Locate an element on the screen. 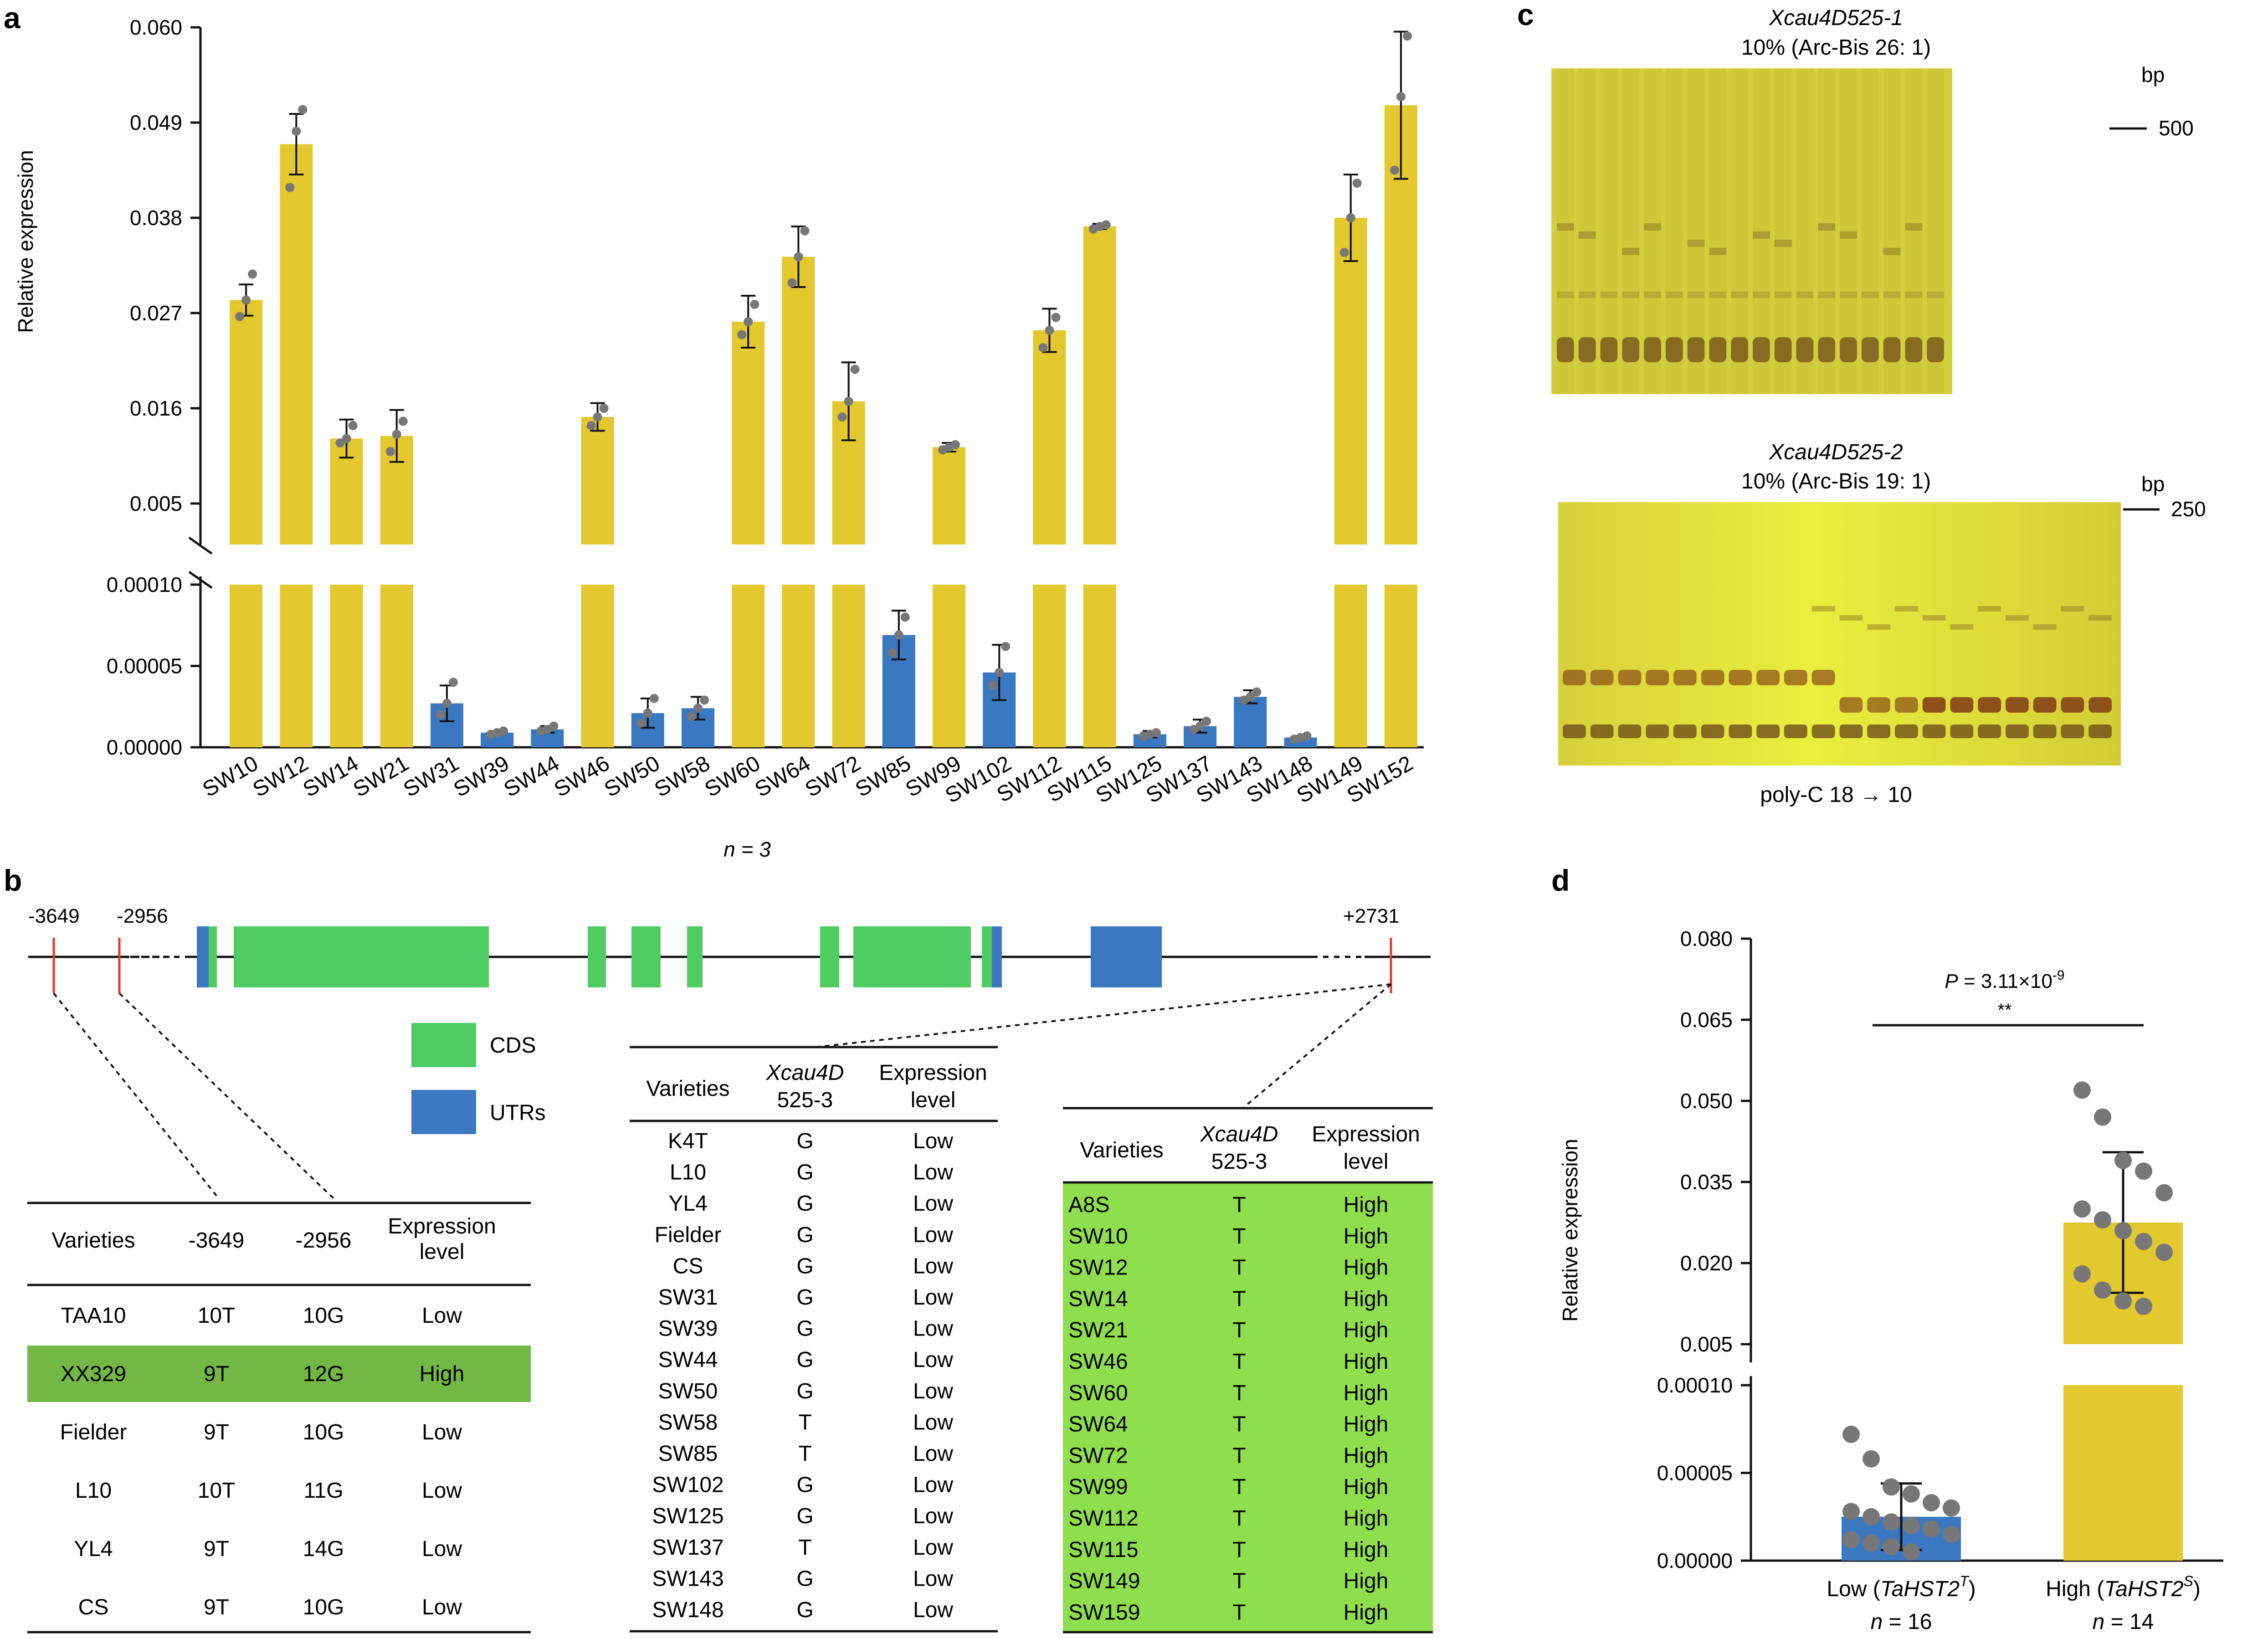 The image size is (2268, 1639). table2-cell: SW31 is located at coordinates (688, 1297).